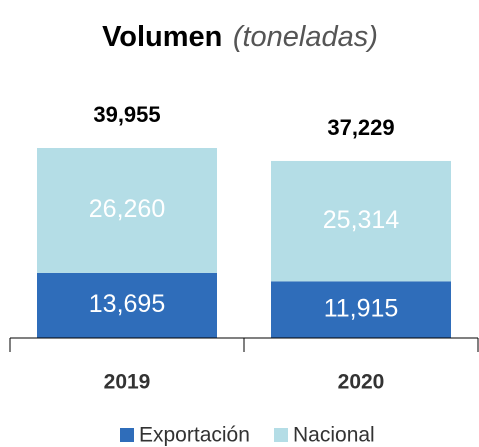  Describe the element at coordinates (360, 127) in the screenshot. I see `total-label: 37,229` at that location.